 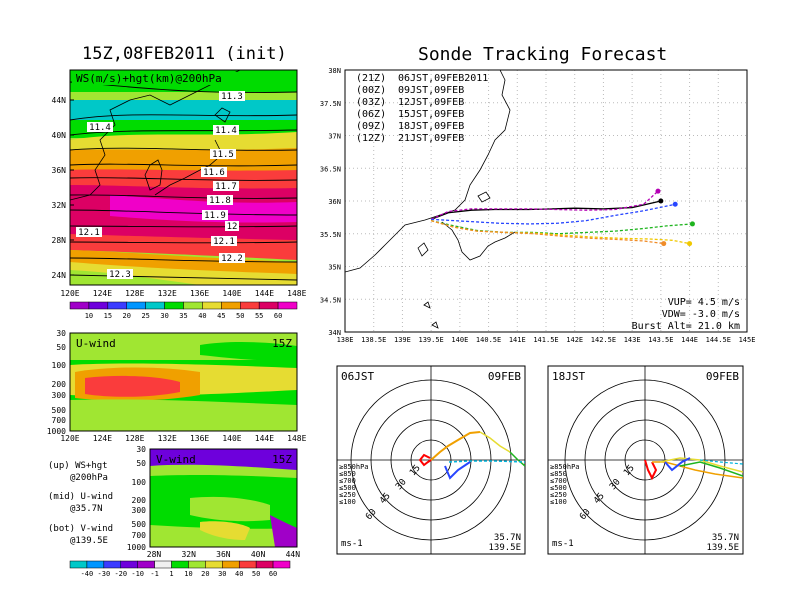 What do you see at coordinates (108, 316) in the screenshot?
I see `colorbar-tick: 15` at bounding box center [108, 316].